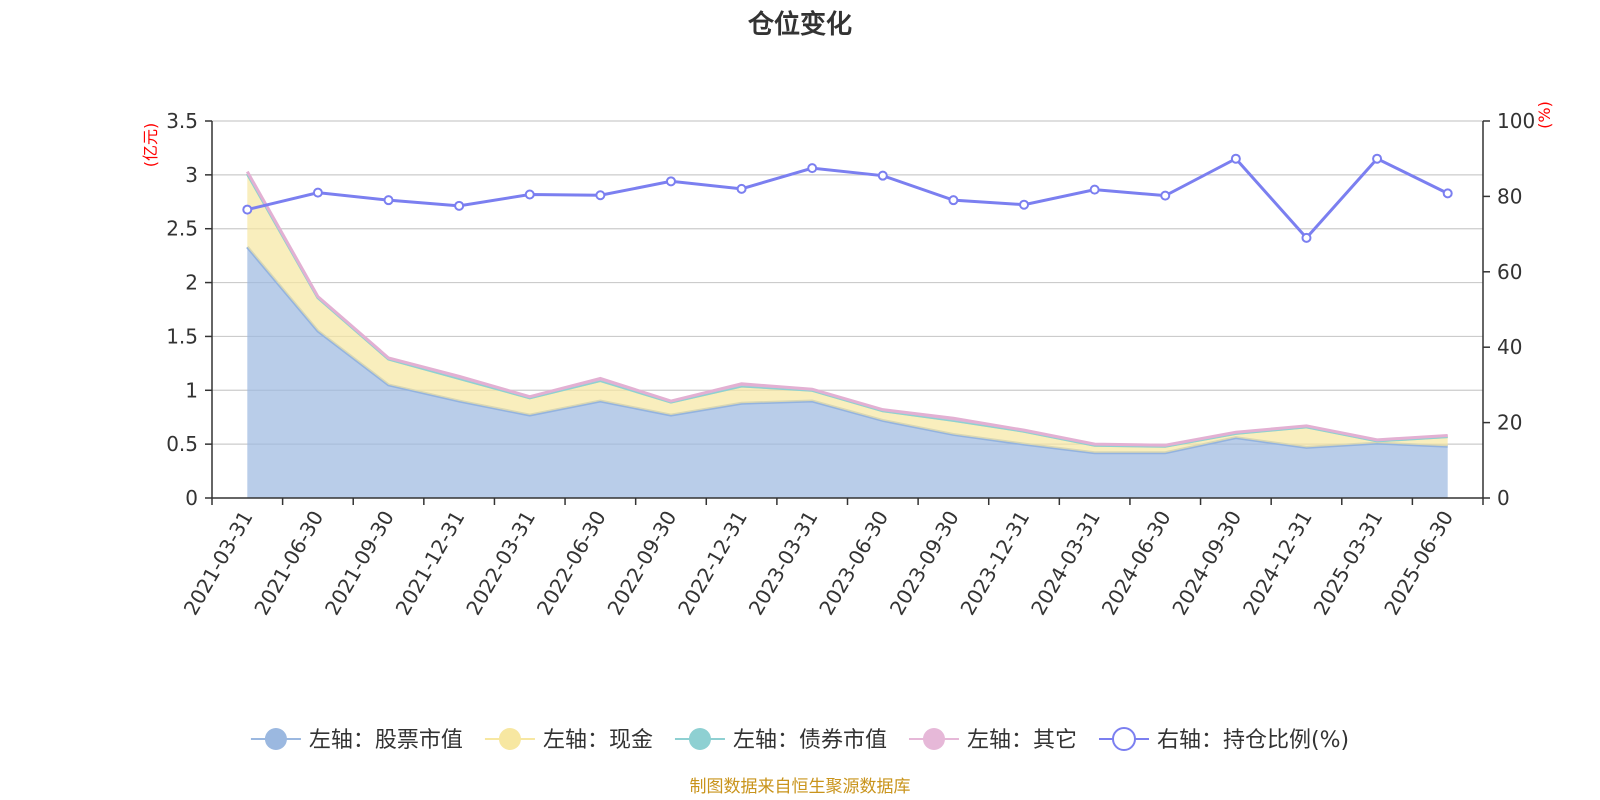 This screenshot has width=1600, height=800. What do you see at coordinates (191, 175) in the screenshot?
I see `left-tick-label: 3` at bounding box center [191, 175].